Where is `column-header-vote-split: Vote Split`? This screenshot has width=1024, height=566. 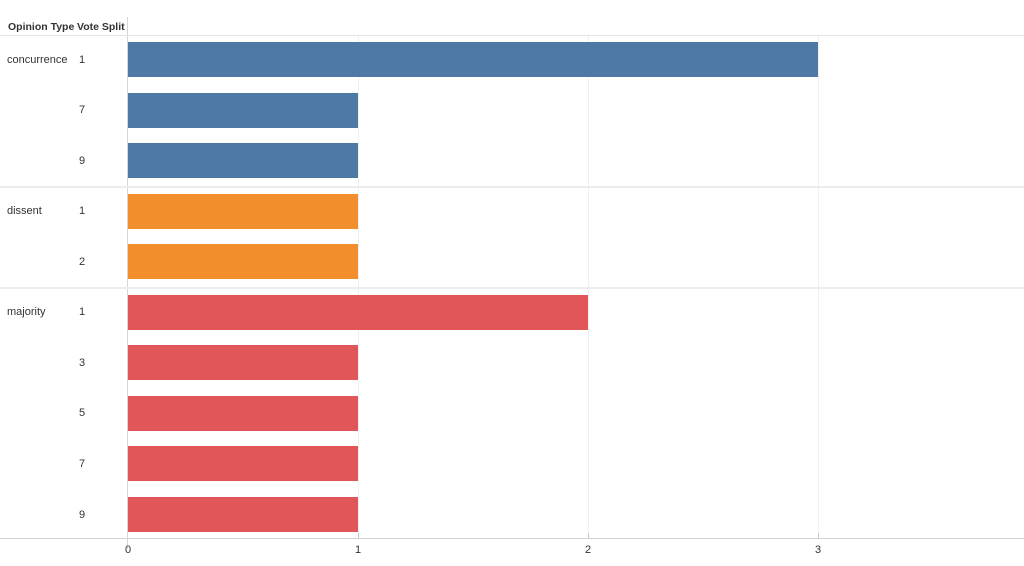 column-header-vote-split: Vote Split is located at coordinates (101, 27).